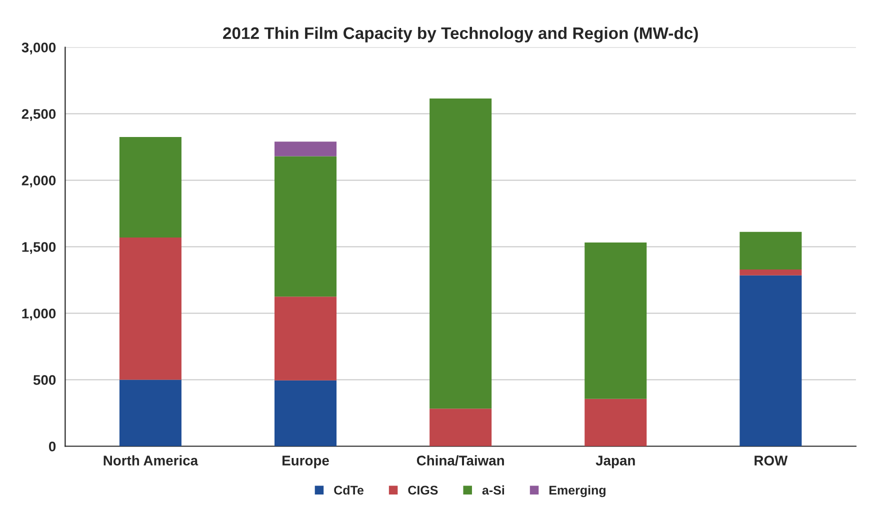 This screenshot has height=525, width=869. I want to click on chart-title: 2012 Thin Film Capacity by Technology and Region (MW-dc), so click(460, 34).